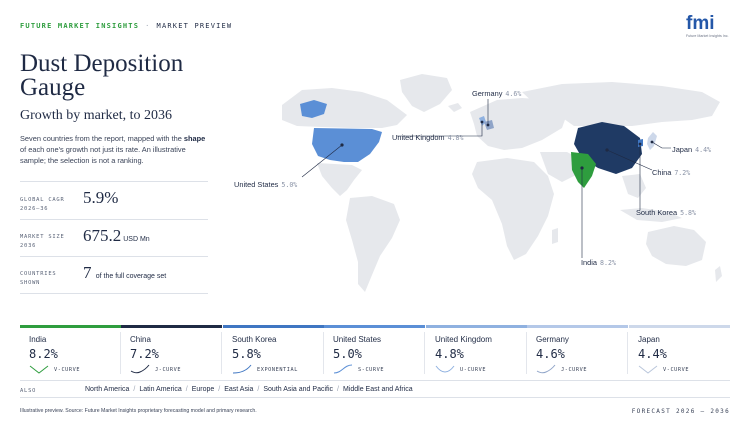  Describe the element at coordinates (265, 184) in the screenshot. I see `map-label-united-states: United States 5.0%` at that location.